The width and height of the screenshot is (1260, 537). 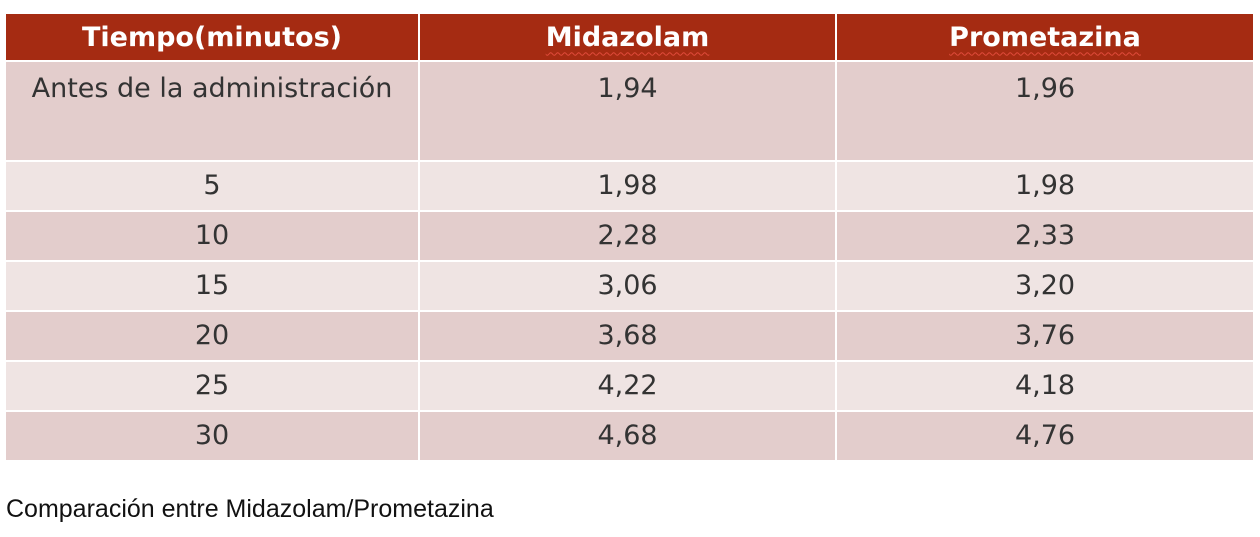 I want to click on table-row: 30 4,68 4,76, so click(x=629, y=436).